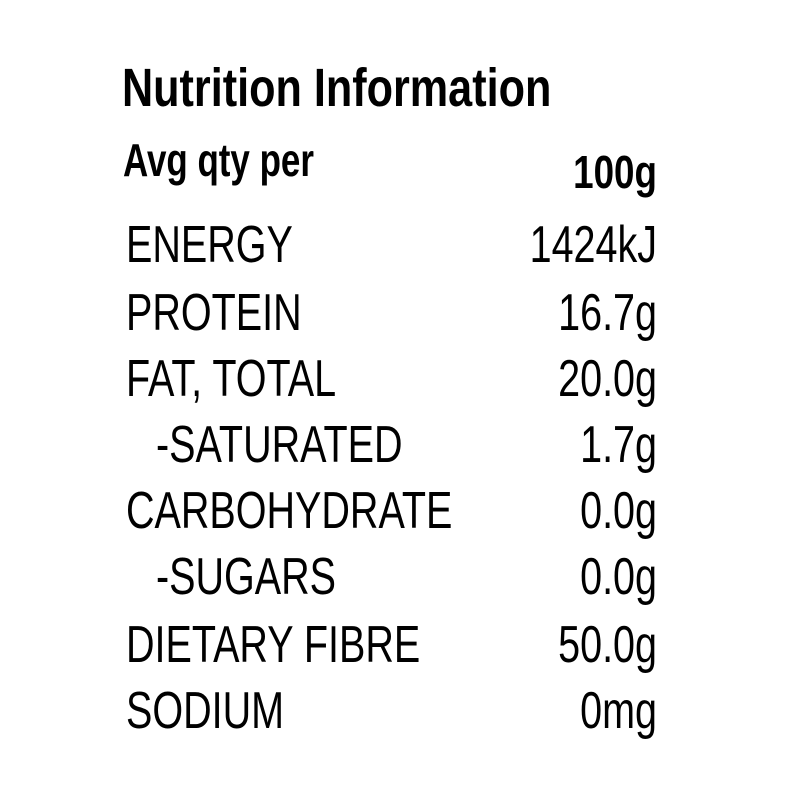 The height and width of the screenshot is (800, 800). I want to click on row-label-indented: -SUGARS, so click(246, 576).